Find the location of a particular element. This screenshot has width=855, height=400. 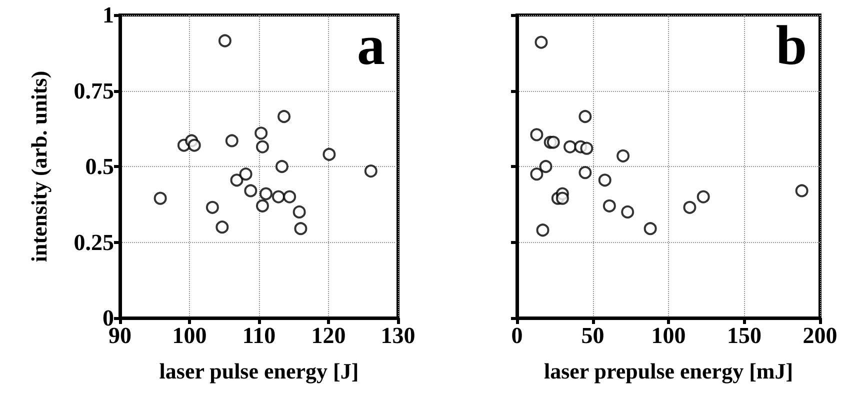

y-tick-label: 0.75 is located at coordinates (94, 91).